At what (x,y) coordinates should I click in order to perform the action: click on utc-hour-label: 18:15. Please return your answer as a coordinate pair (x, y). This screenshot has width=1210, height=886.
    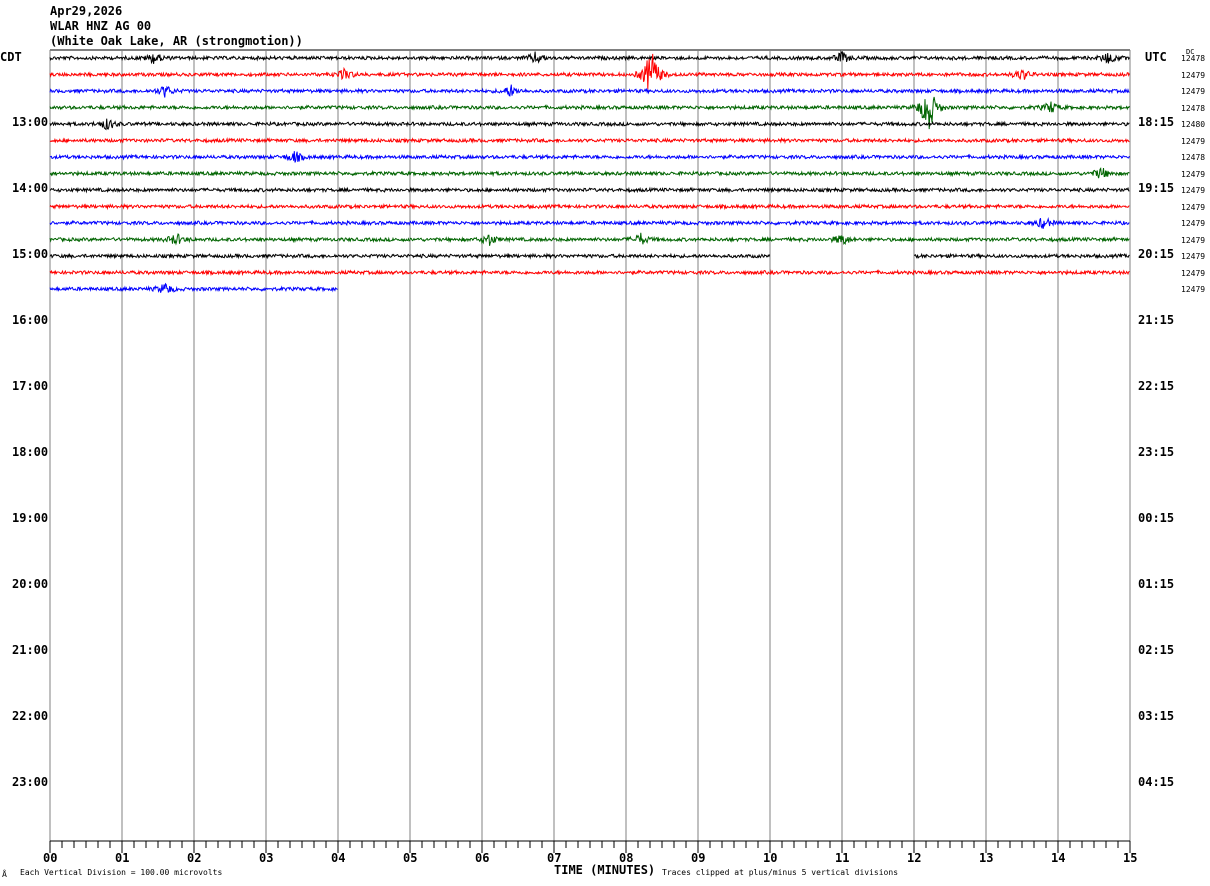
    Looking at the image, I should click on (1156, 122).